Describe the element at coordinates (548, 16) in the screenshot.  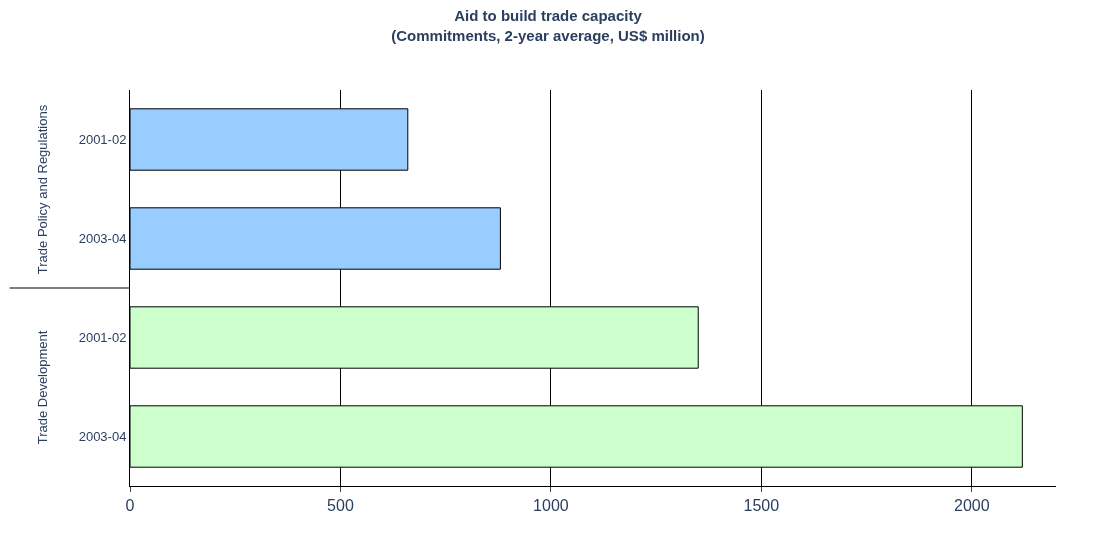
I see `chart-title: Aid to build trade capacity` at that location.